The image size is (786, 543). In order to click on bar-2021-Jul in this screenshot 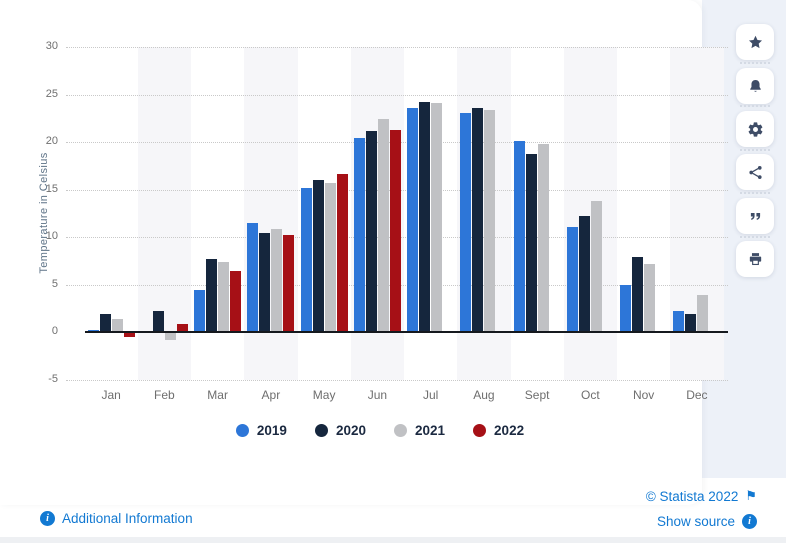, I will do `click(437, 218)`.